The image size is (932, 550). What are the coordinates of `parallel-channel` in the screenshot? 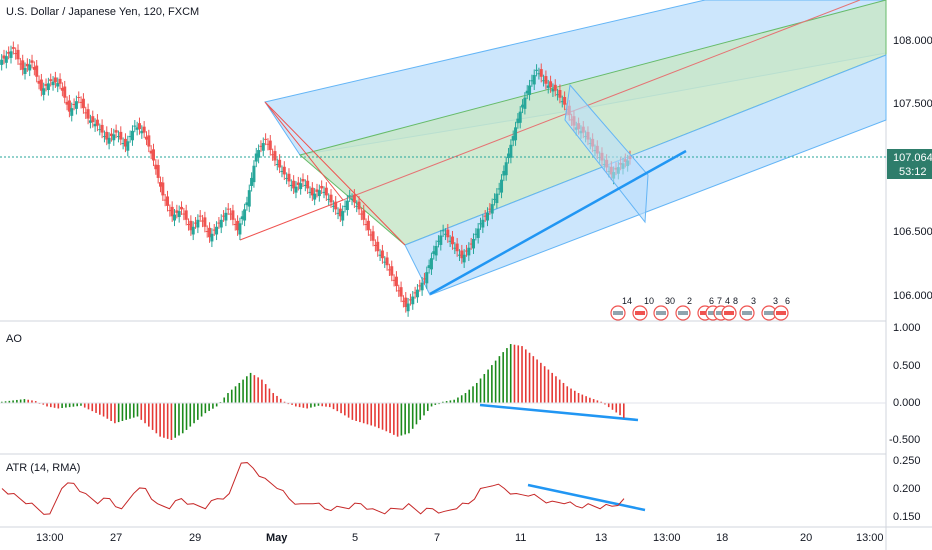 It's located at (606, 153).